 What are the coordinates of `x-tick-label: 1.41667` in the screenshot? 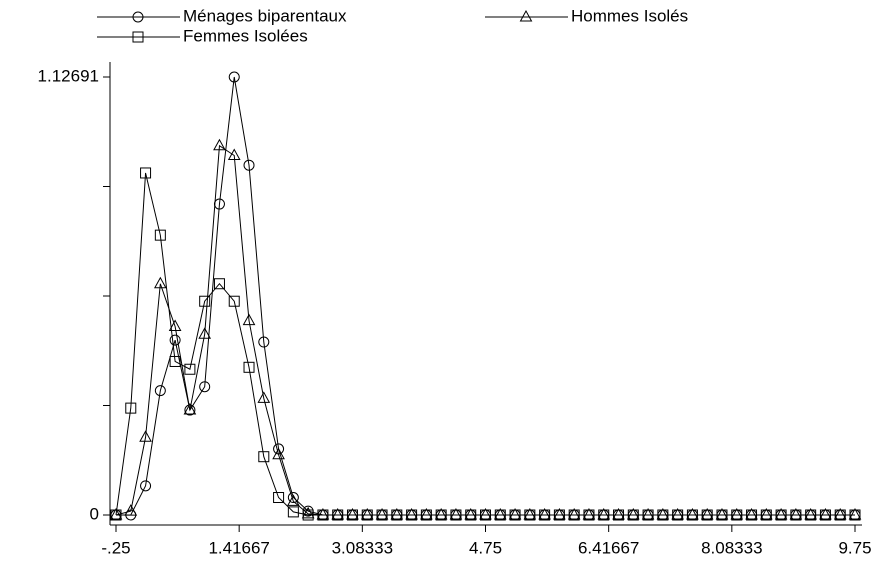 It's located at (238, 547).